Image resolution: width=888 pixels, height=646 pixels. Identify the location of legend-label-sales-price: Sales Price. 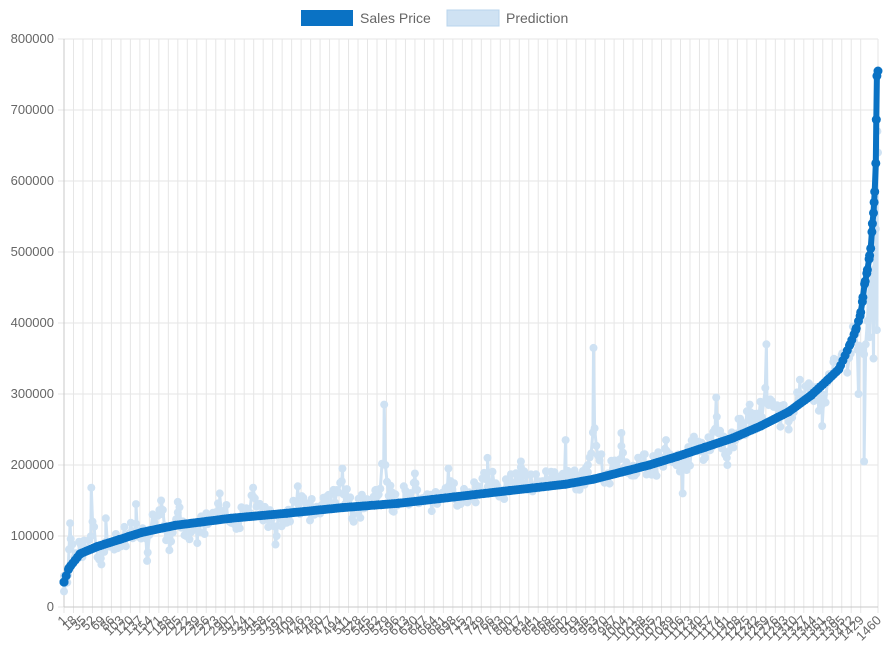
(395, 18).